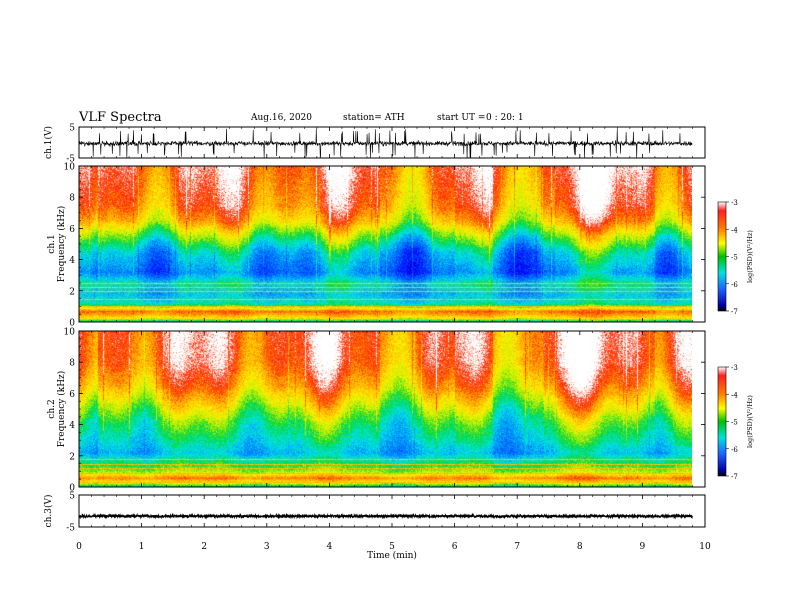 Image resolution: width=792 pixels, height=612 pixels. Describe the element at coordinates (385, 516) in the screenshot. I see `ch3-waveform-trace` at that location.